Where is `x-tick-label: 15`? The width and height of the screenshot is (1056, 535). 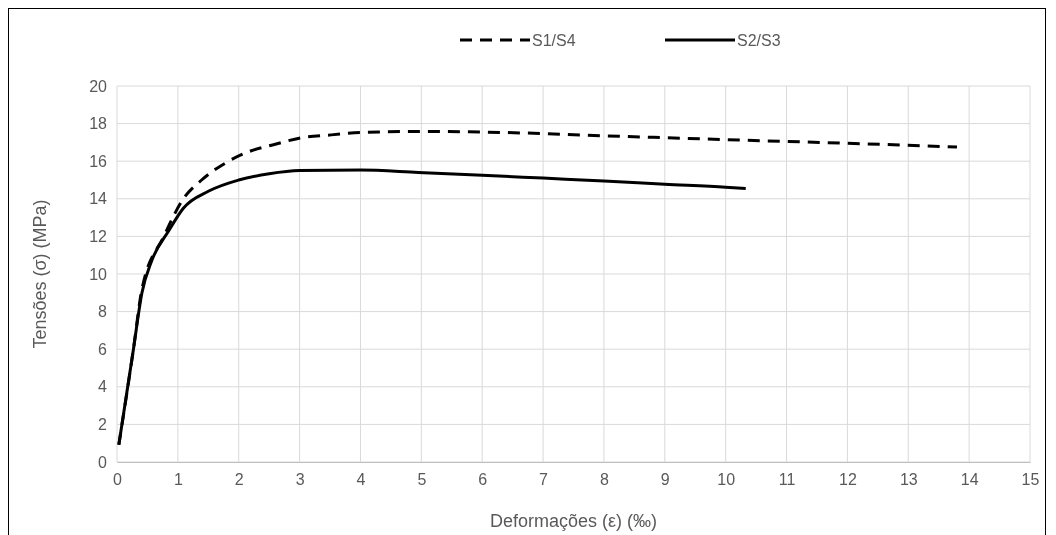 x-tick-label: 15 is located at coordinates (1030, 480).